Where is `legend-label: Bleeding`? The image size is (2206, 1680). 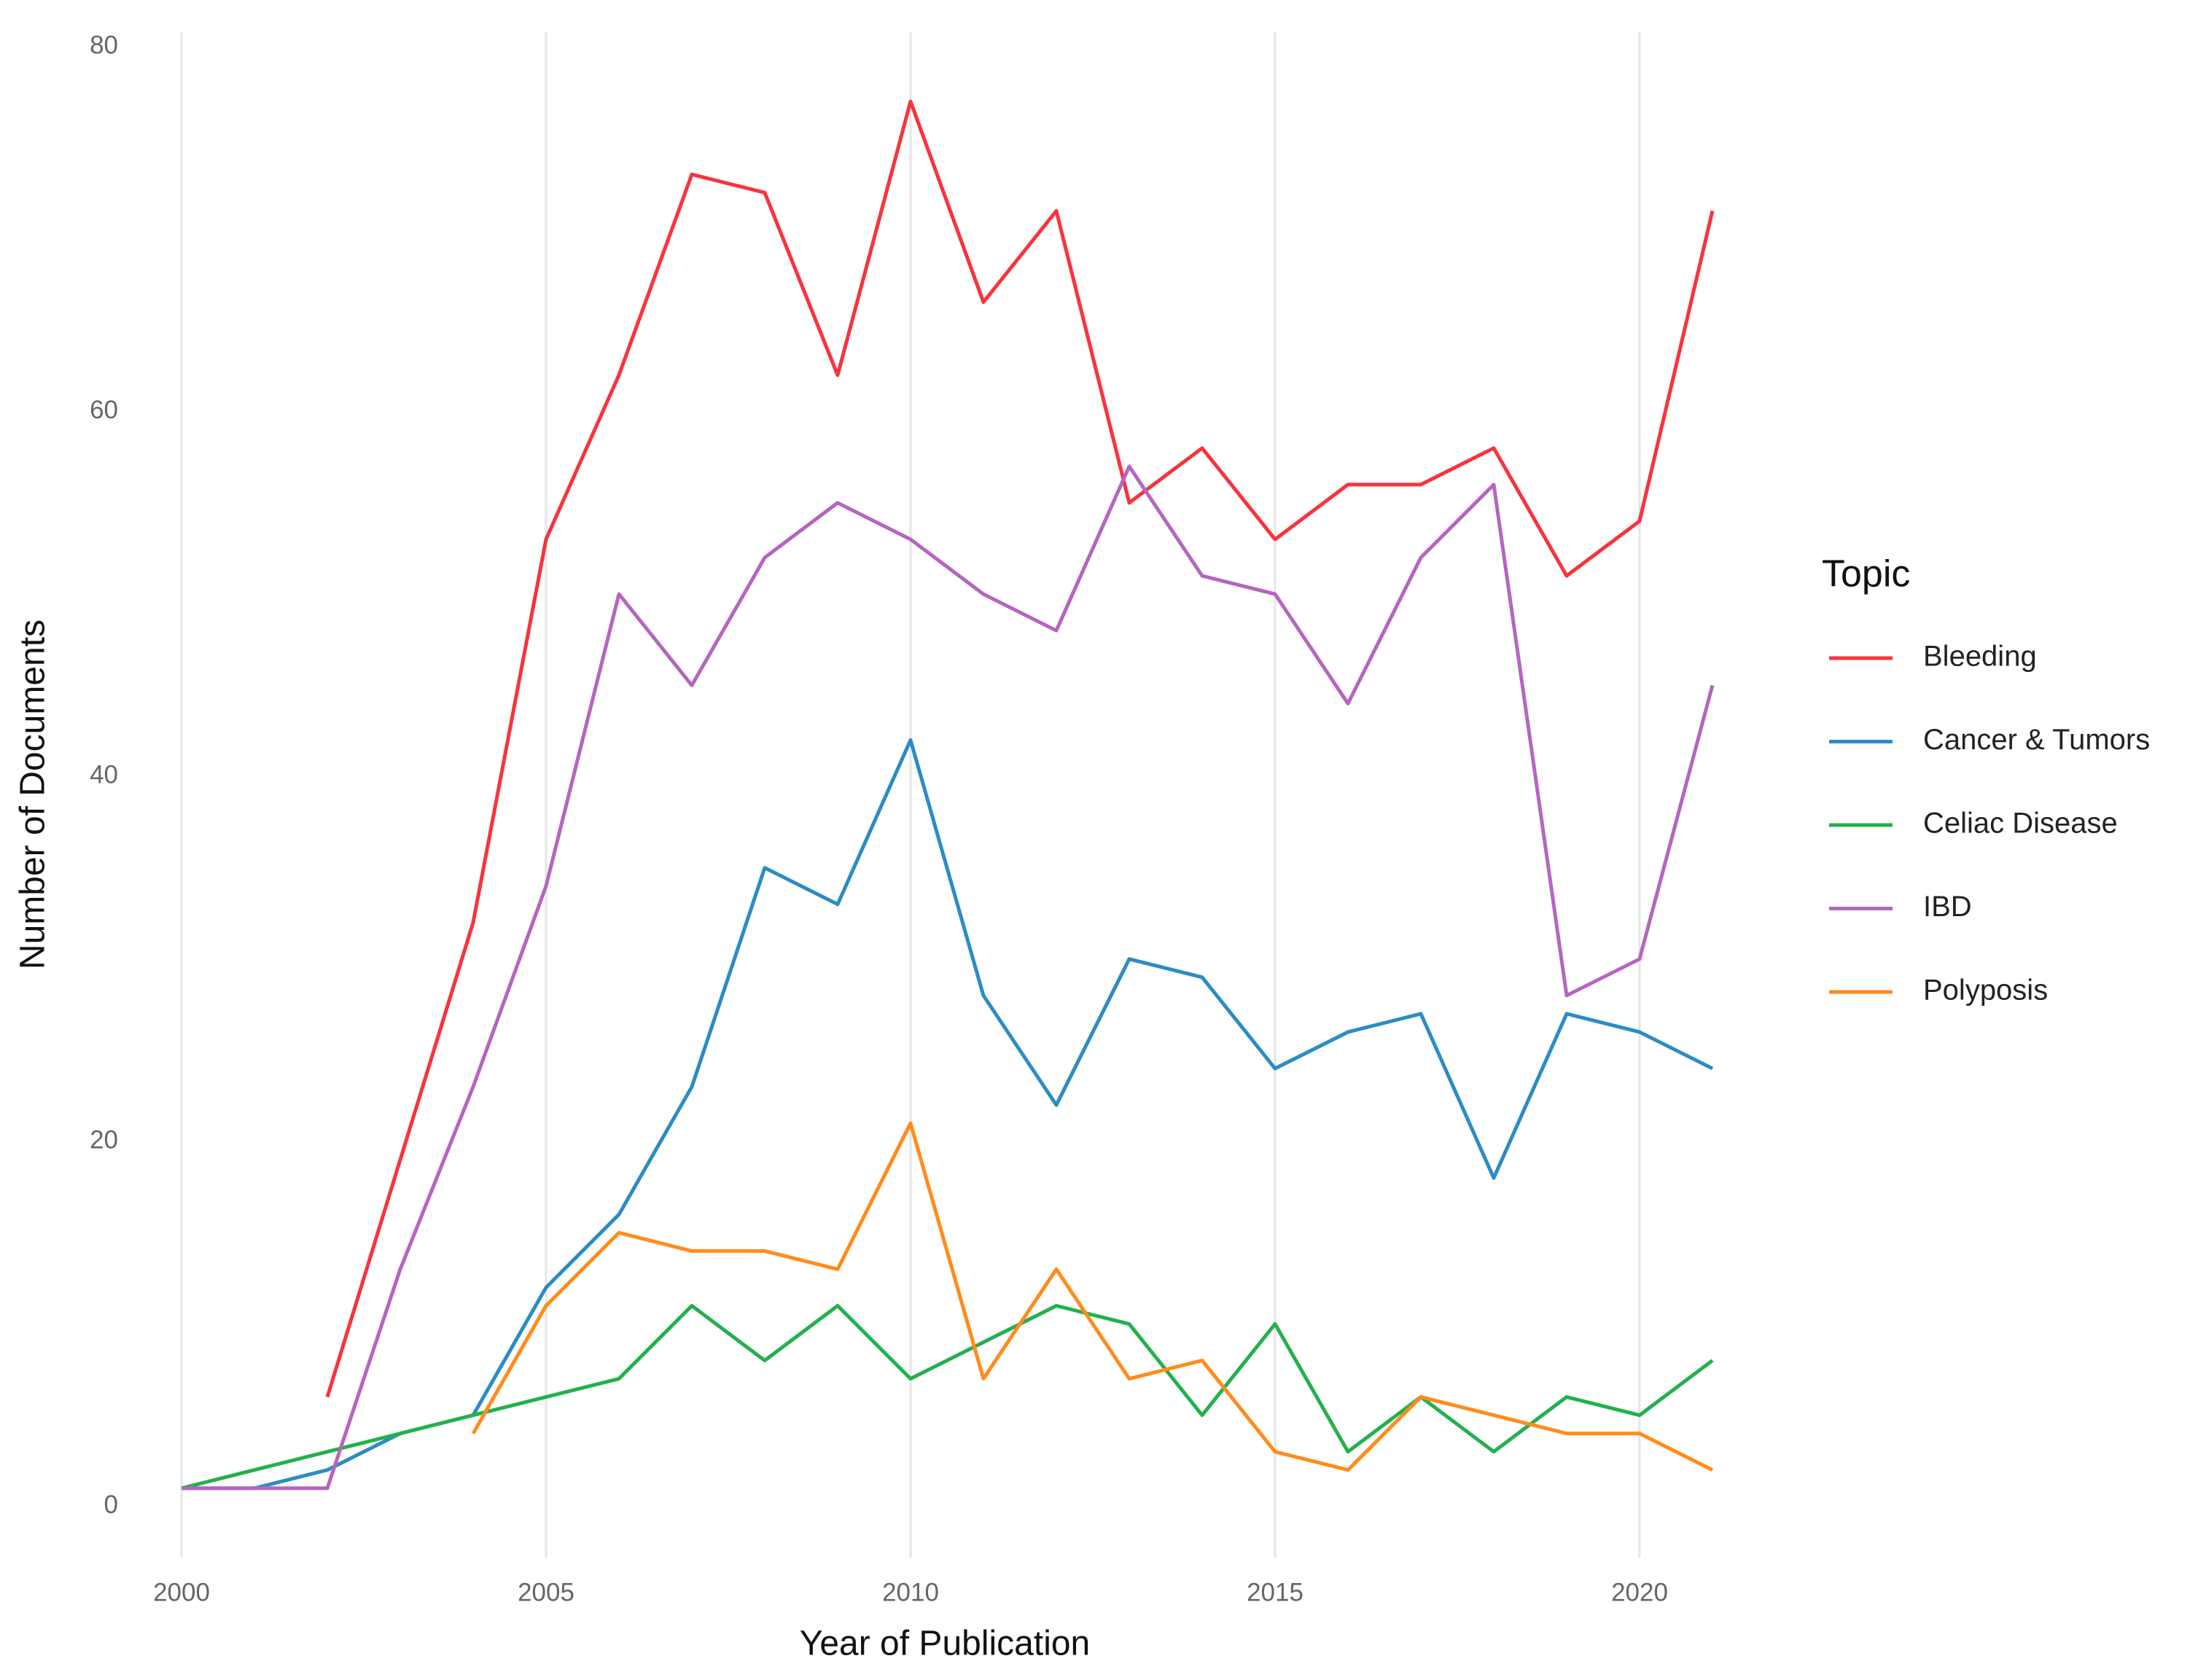 legend-label: Bleeding is located at coordinates (1980, 657).